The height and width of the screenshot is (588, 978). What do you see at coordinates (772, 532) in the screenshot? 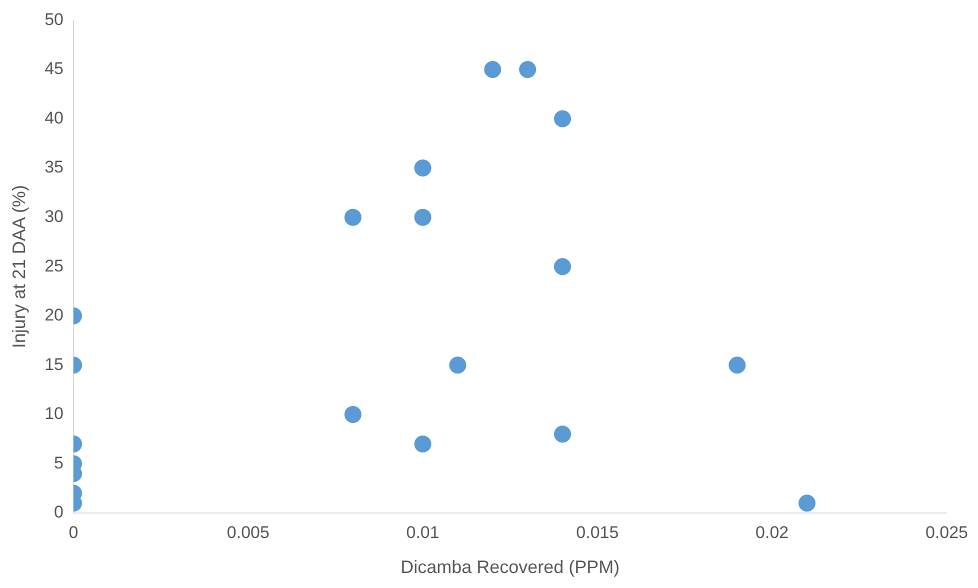
I see `x-tick-label: 0.02` at bounding box center [772, 532].